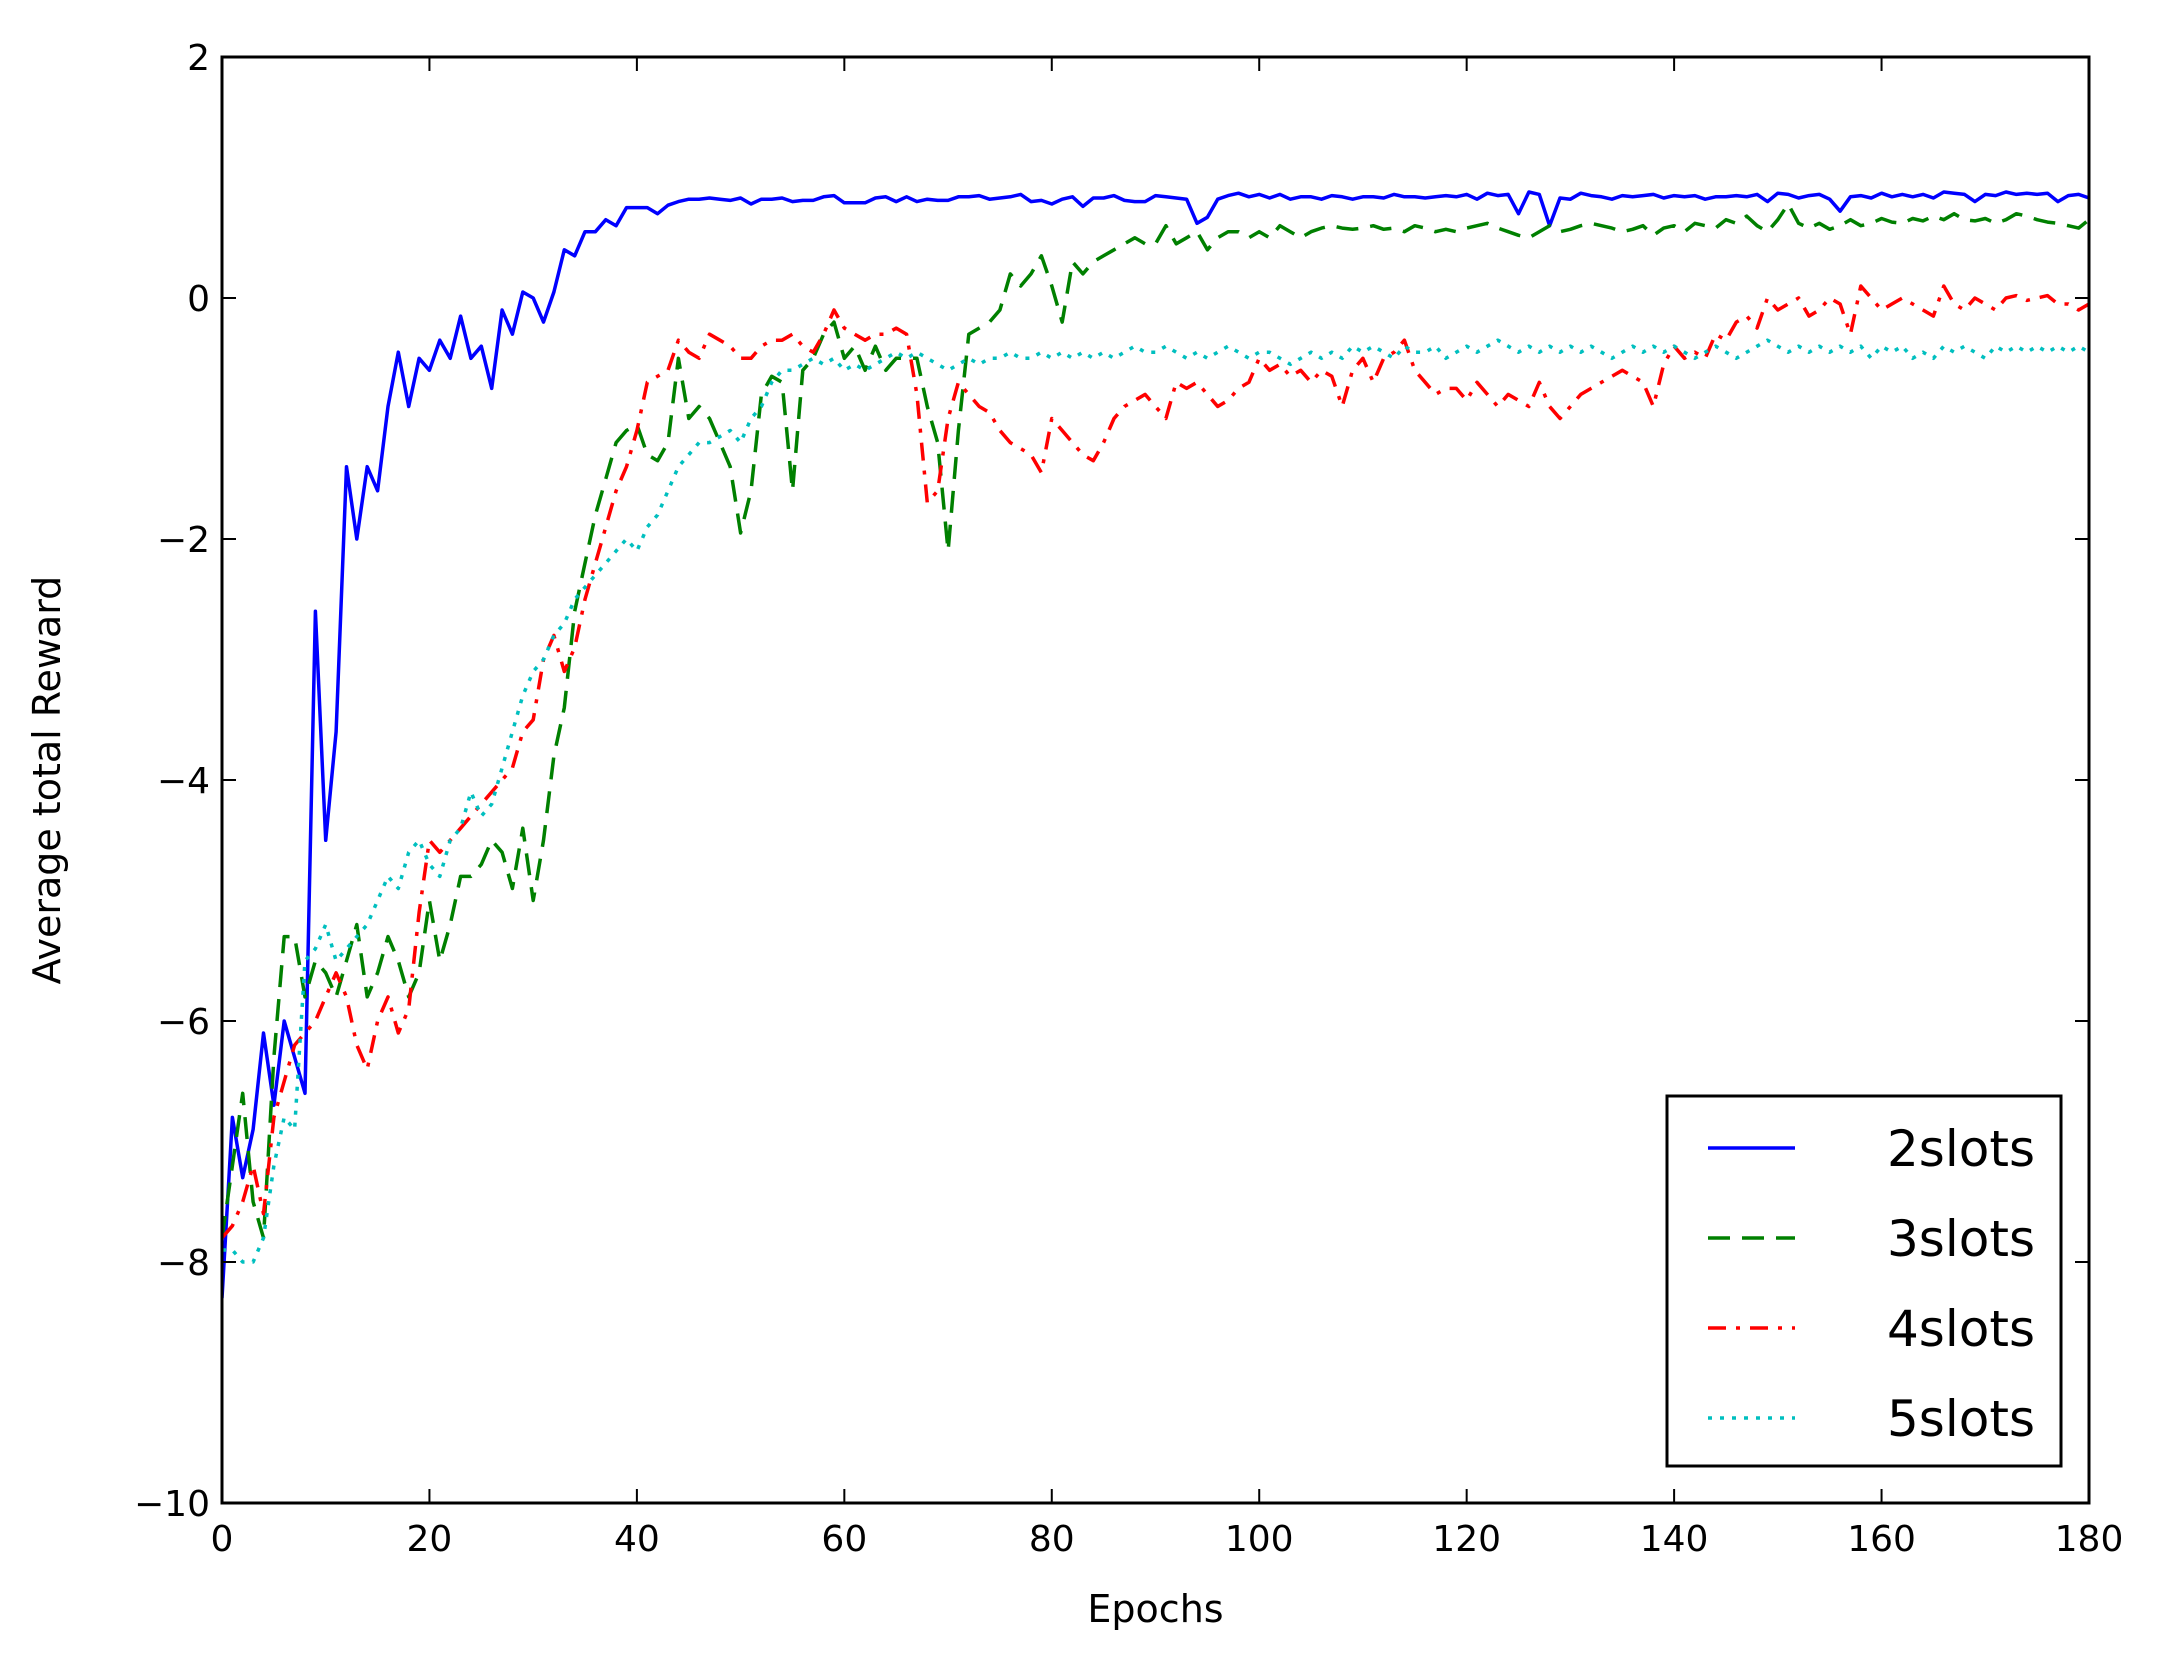 This screenshot has height=1657, width=2158. I want to click on y-tick-label: −6, so click(183, 1022).